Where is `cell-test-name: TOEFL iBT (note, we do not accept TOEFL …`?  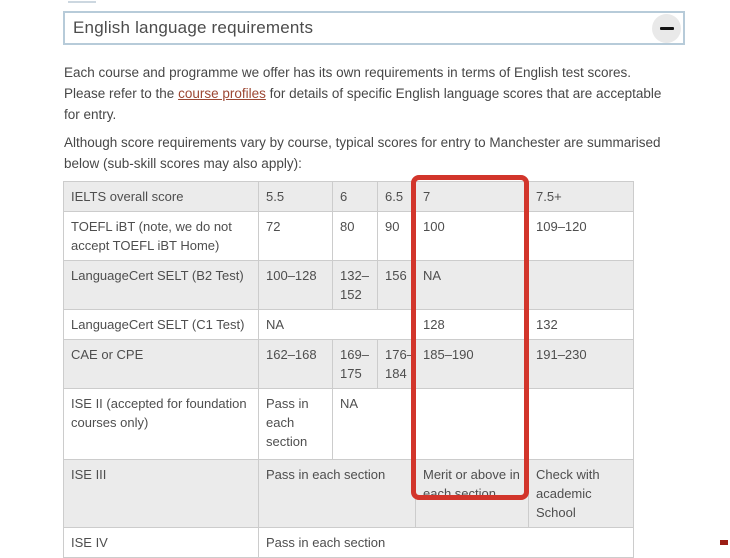
cell-test-name: TOEFL iBT (note, we do not accept TOEFL … is located at coordinates (161, 236).